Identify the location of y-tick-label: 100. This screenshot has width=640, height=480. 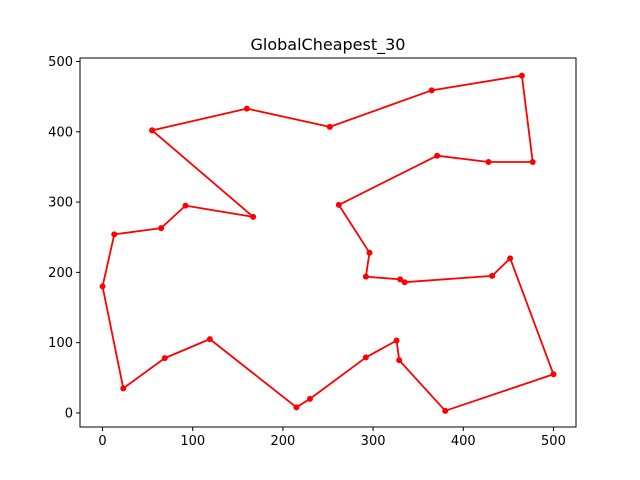
(60, 343).